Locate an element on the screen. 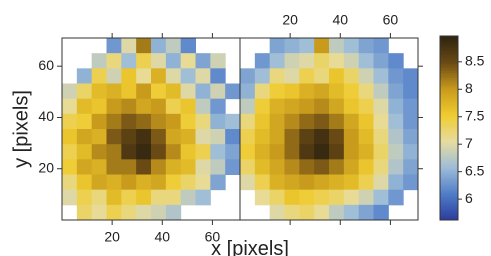 This screenshot has height=256, width=491. colorbar-tick-label: 7.5 is located at coordinates (475, 115).